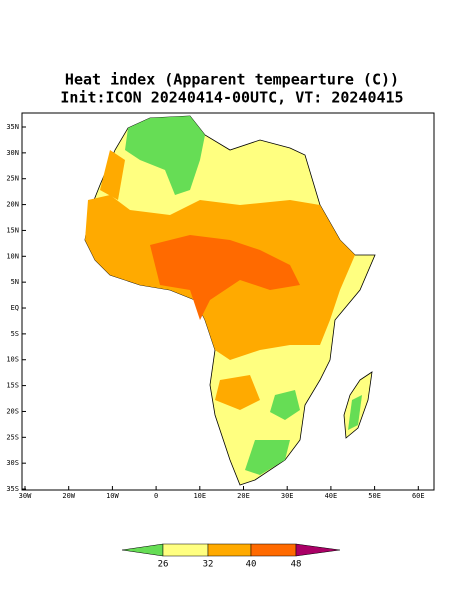 The image size is (463, 600). What do you see at coordinates (251, 565) in the screenshot?
I see `colorbar-tick-label: 40` at bounding box center [251, 565].